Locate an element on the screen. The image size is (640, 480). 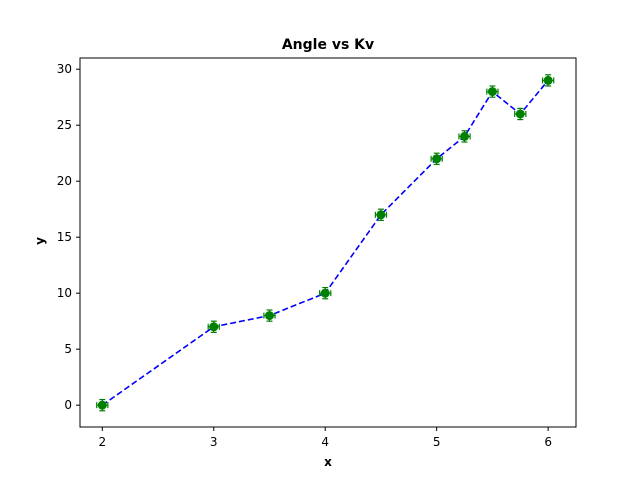
y-axis: 0 5 10 15 20 25 30 is located at coordinates (68, 237).